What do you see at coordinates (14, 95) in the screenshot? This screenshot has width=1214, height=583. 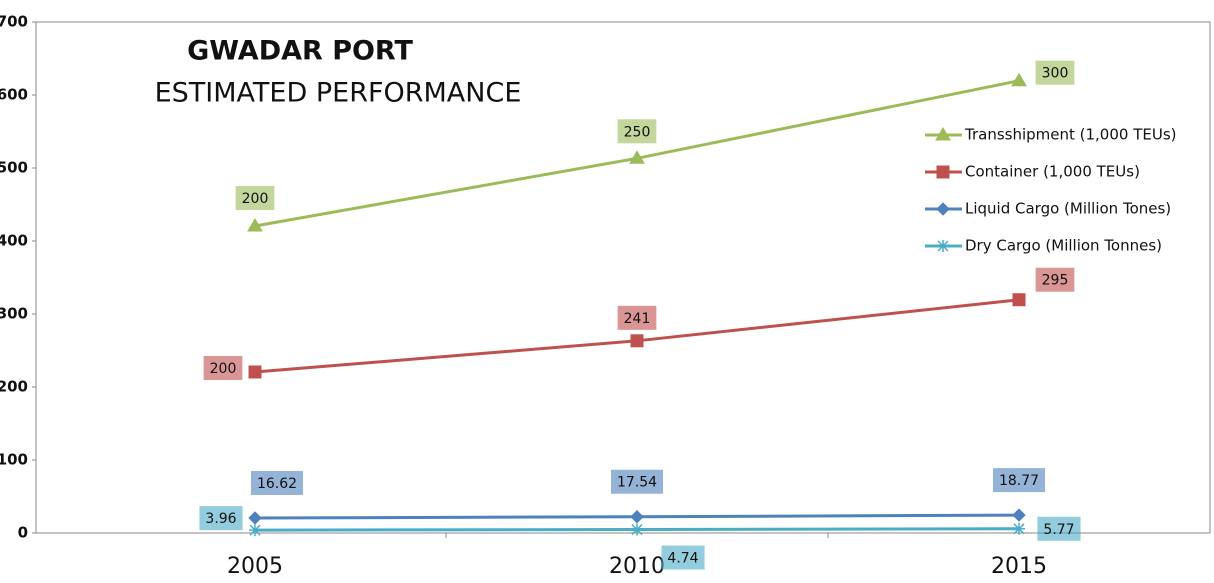 I see `y-tick-label: 600` at bounding box center [14, 95].